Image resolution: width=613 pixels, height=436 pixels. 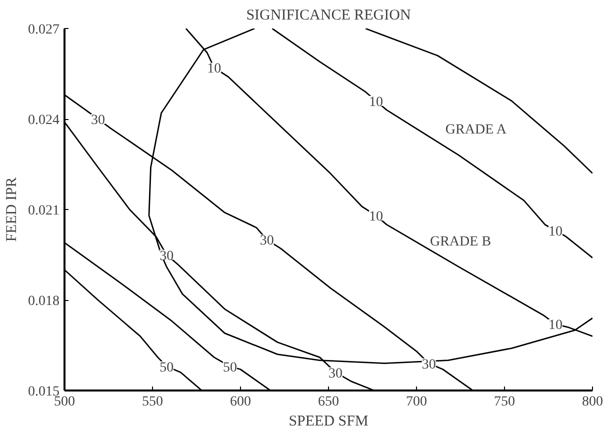 What do you see at coordinates (328, 16) in the screenshot?
I see `chart-title: SIGNIFICANCE REGION` at bounding box center [328, 16].